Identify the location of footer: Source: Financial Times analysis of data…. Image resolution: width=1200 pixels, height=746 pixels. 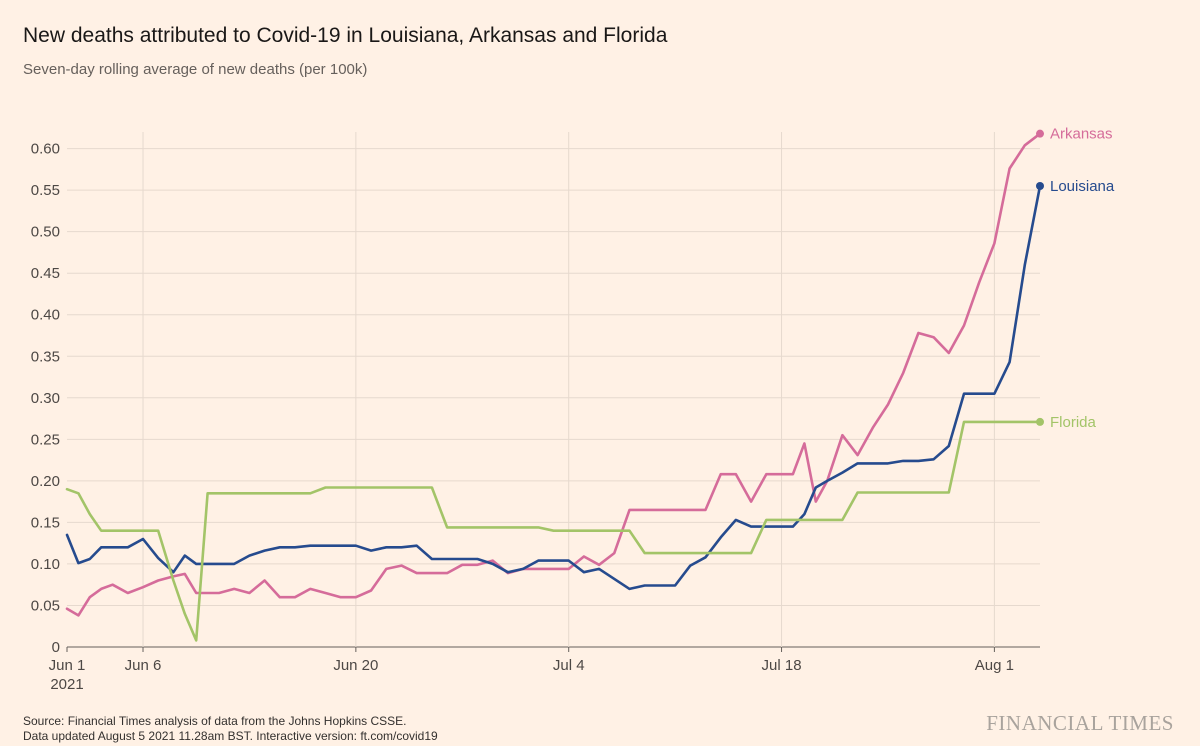
(230, 729).